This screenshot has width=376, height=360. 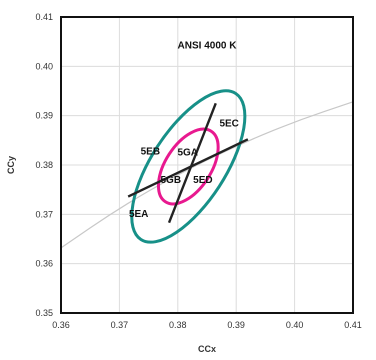 I want to click on x-tick-label: 0.37, so click(x=120, y=325).